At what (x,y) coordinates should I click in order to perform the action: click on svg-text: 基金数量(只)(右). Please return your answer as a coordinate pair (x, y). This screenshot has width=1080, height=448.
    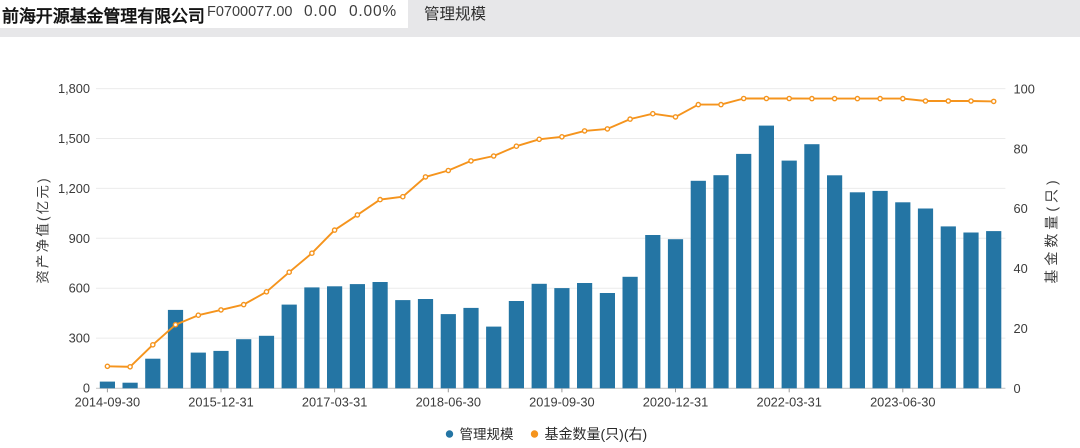
    Looking at the image, I should click on (596, 434).